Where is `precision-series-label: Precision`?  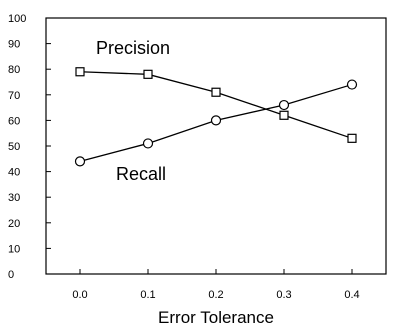 precision-series-label: Precision is located at coordinates (133, 48).